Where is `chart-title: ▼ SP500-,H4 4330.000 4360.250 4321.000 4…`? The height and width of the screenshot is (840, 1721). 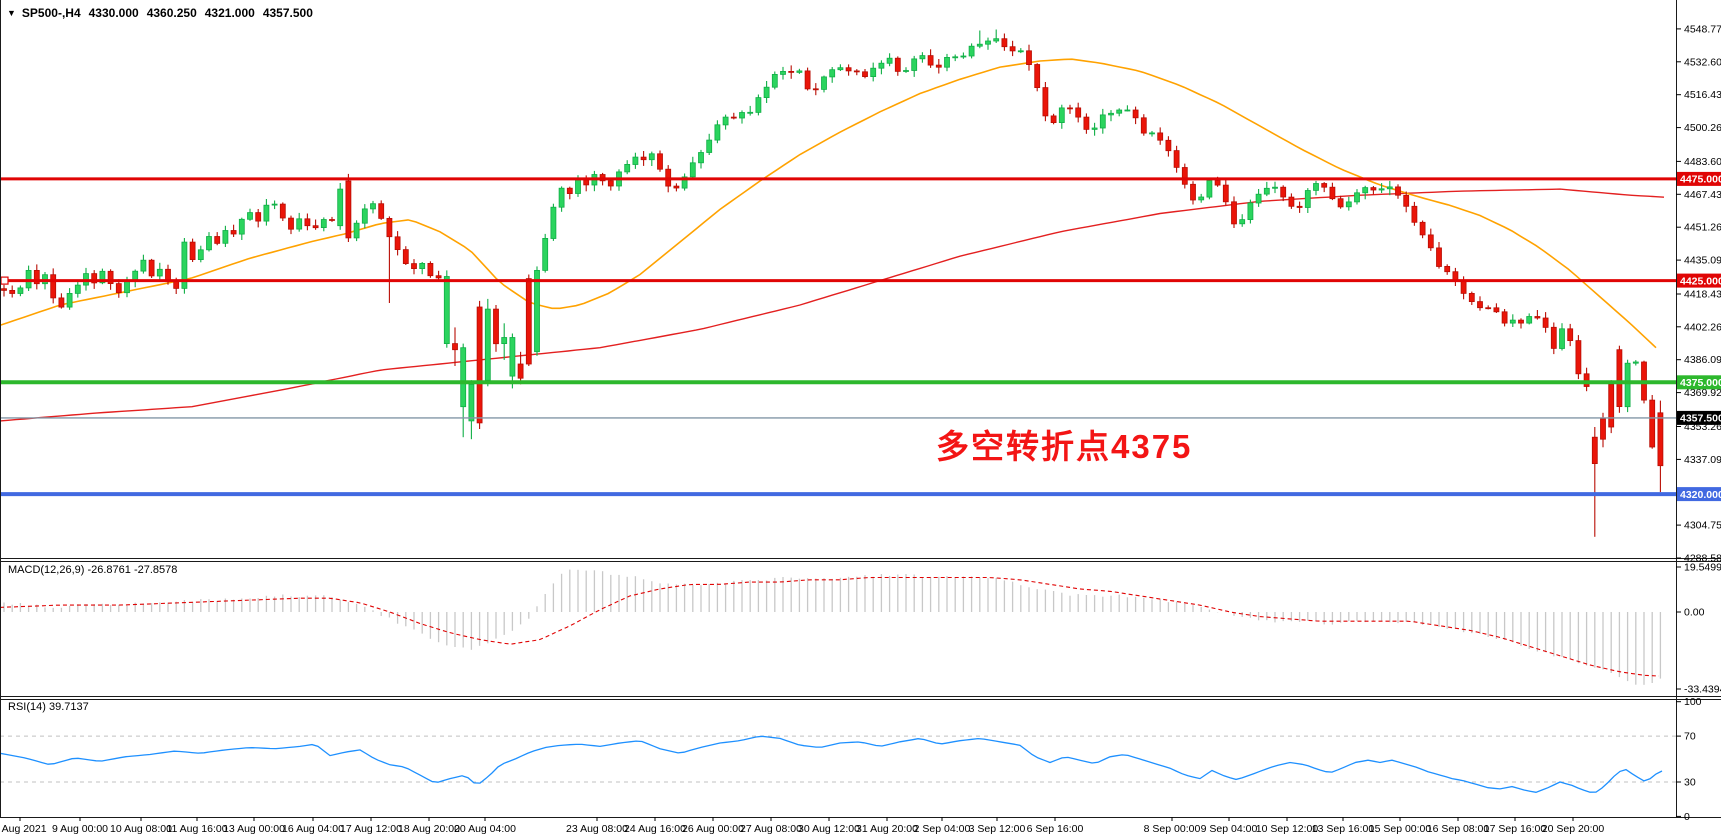
chart-title: ▼ SP500-,H4 4330.000 4360.250 4321.000 4… is located at coordinates (160, 13).